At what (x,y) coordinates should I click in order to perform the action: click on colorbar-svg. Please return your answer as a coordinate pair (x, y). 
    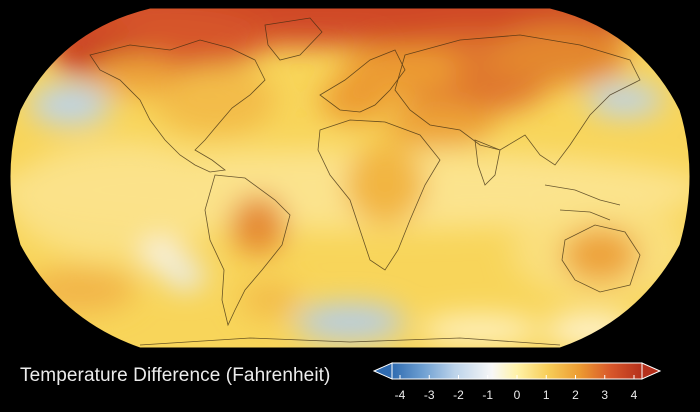
    Looking at the image, I should click on (517, 371).